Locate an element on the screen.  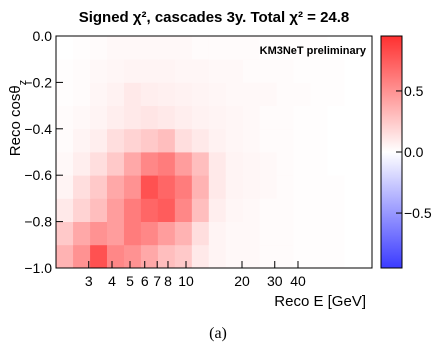
chart-title: Signed χ², cascades 3y. Total χ² = 24.8 is located at coordinates (214, 17).